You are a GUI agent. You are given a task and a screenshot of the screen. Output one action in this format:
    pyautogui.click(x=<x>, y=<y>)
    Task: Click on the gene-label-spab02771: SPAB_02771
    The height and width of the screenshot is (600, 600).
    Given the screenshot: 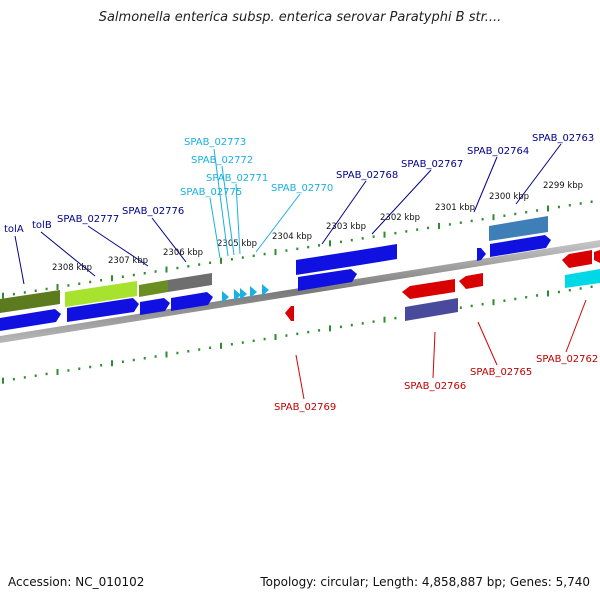 What is the action you would take?
    pyautogui.click(x=237, y=178)
    